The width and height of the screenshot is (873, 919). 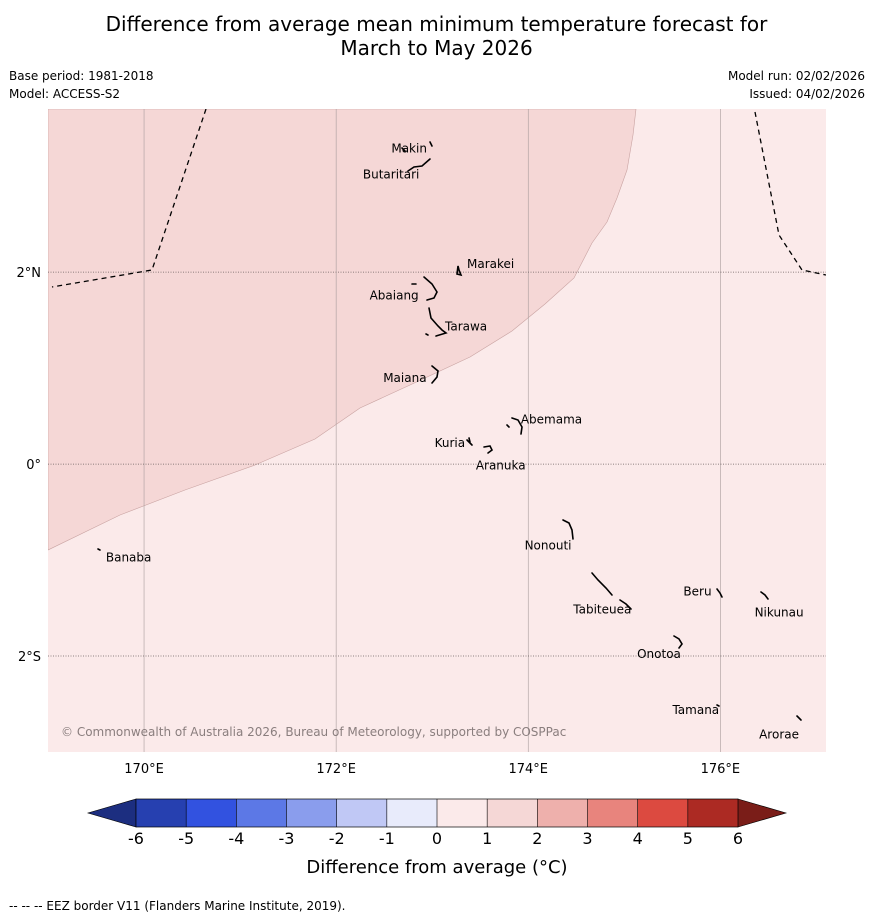 I want to click on meta-right: Model run: 02/02/2026 Issued: 04/02/2026, so click(x=796, y=85).